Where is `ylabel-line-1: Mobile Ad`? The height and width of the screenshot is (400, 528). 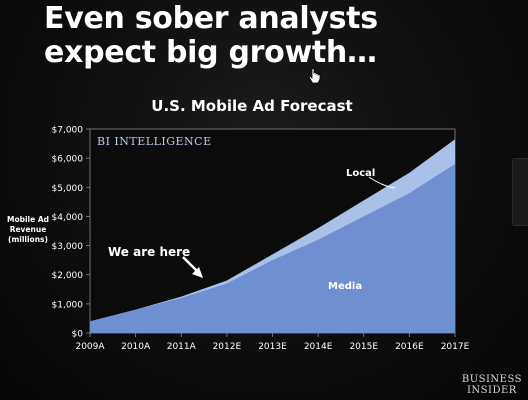
ylabel-line-1: Mobile Ad is located at coordinates (28, 219).